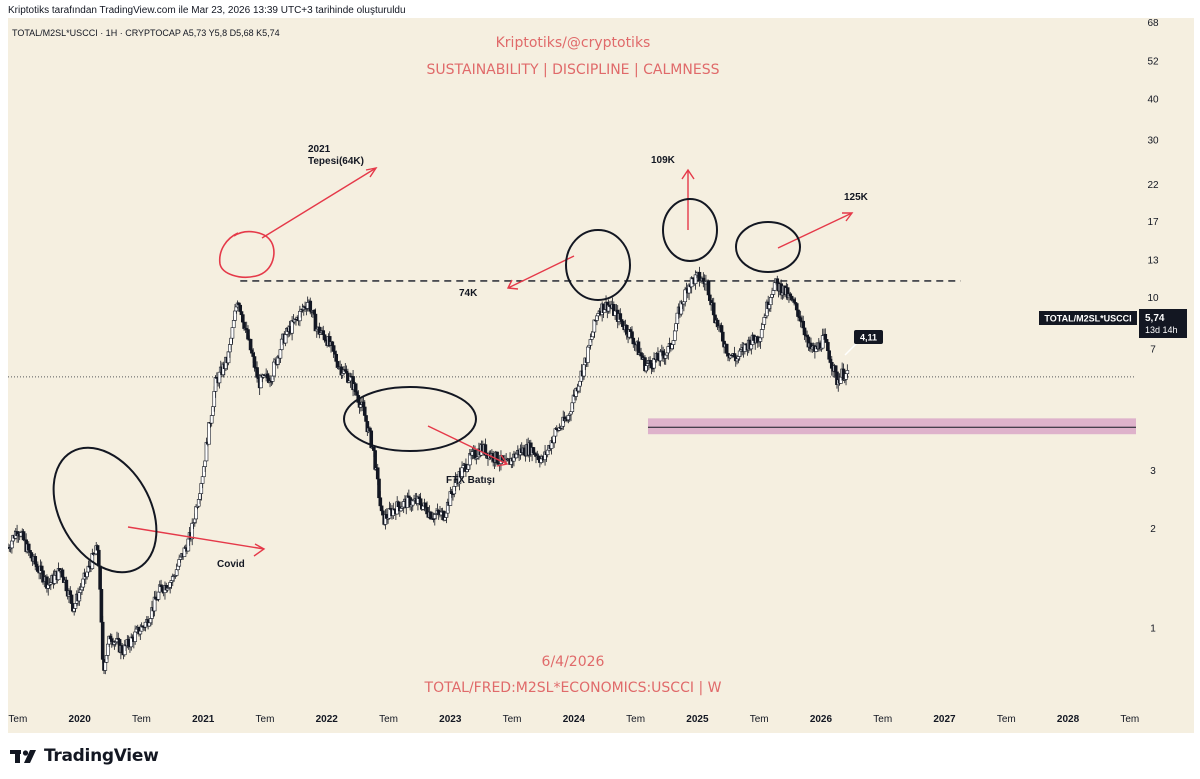 The image size is (1200, 779). I want to click on peak-2021-circle, so click(246, 254).